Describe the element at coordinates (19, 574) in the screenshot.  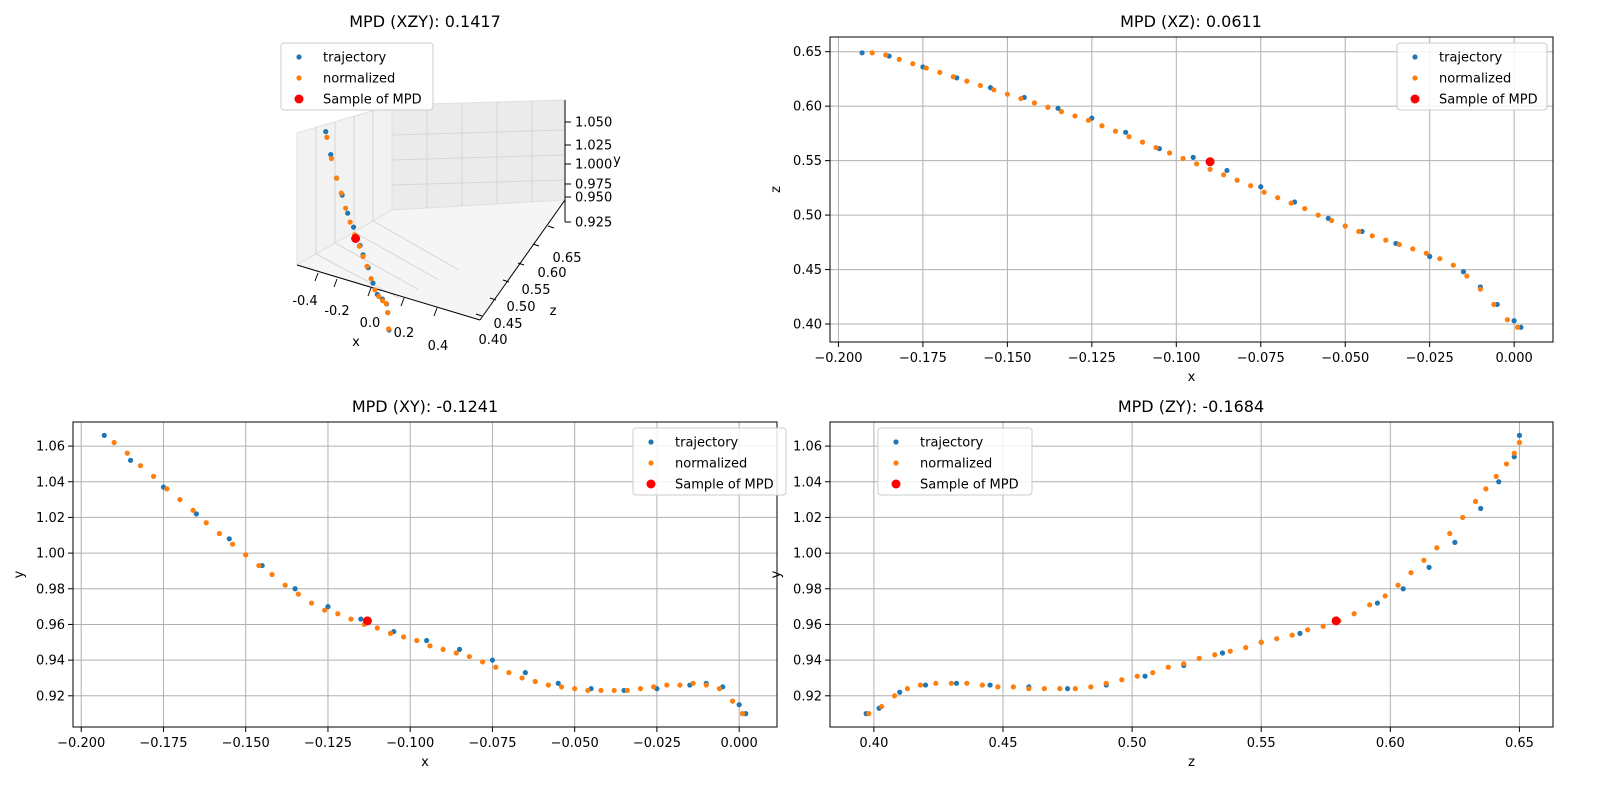
I see `axis-label-y: y` at that location.